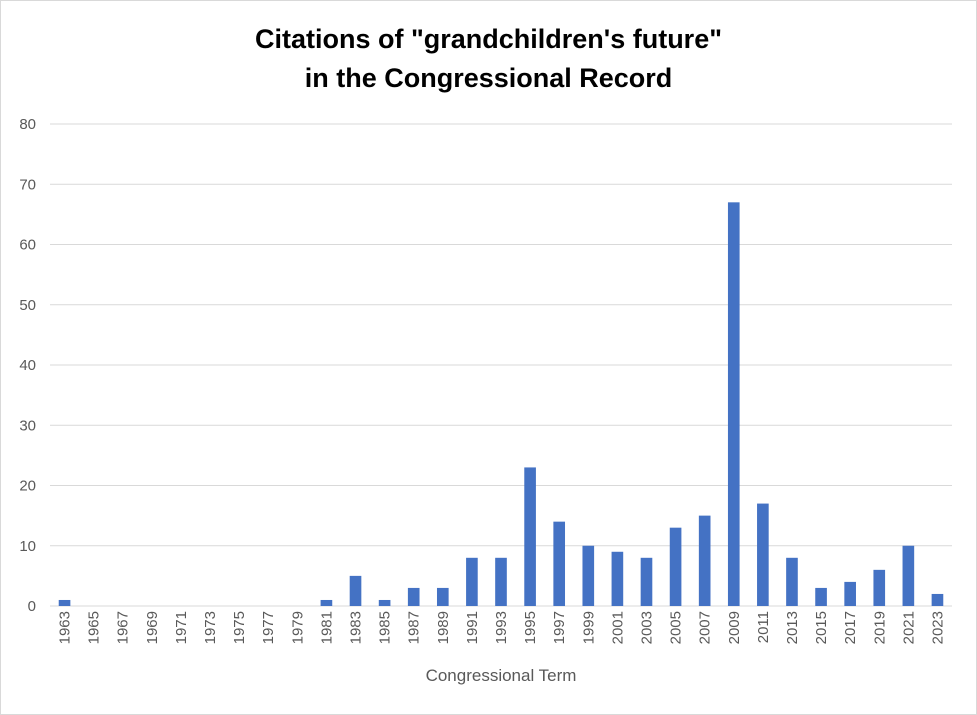 The image size is (977, 715). Describe the element at coordinates (734, 627) in the screenshot. I see `x-tick-label: 2009` at that location.